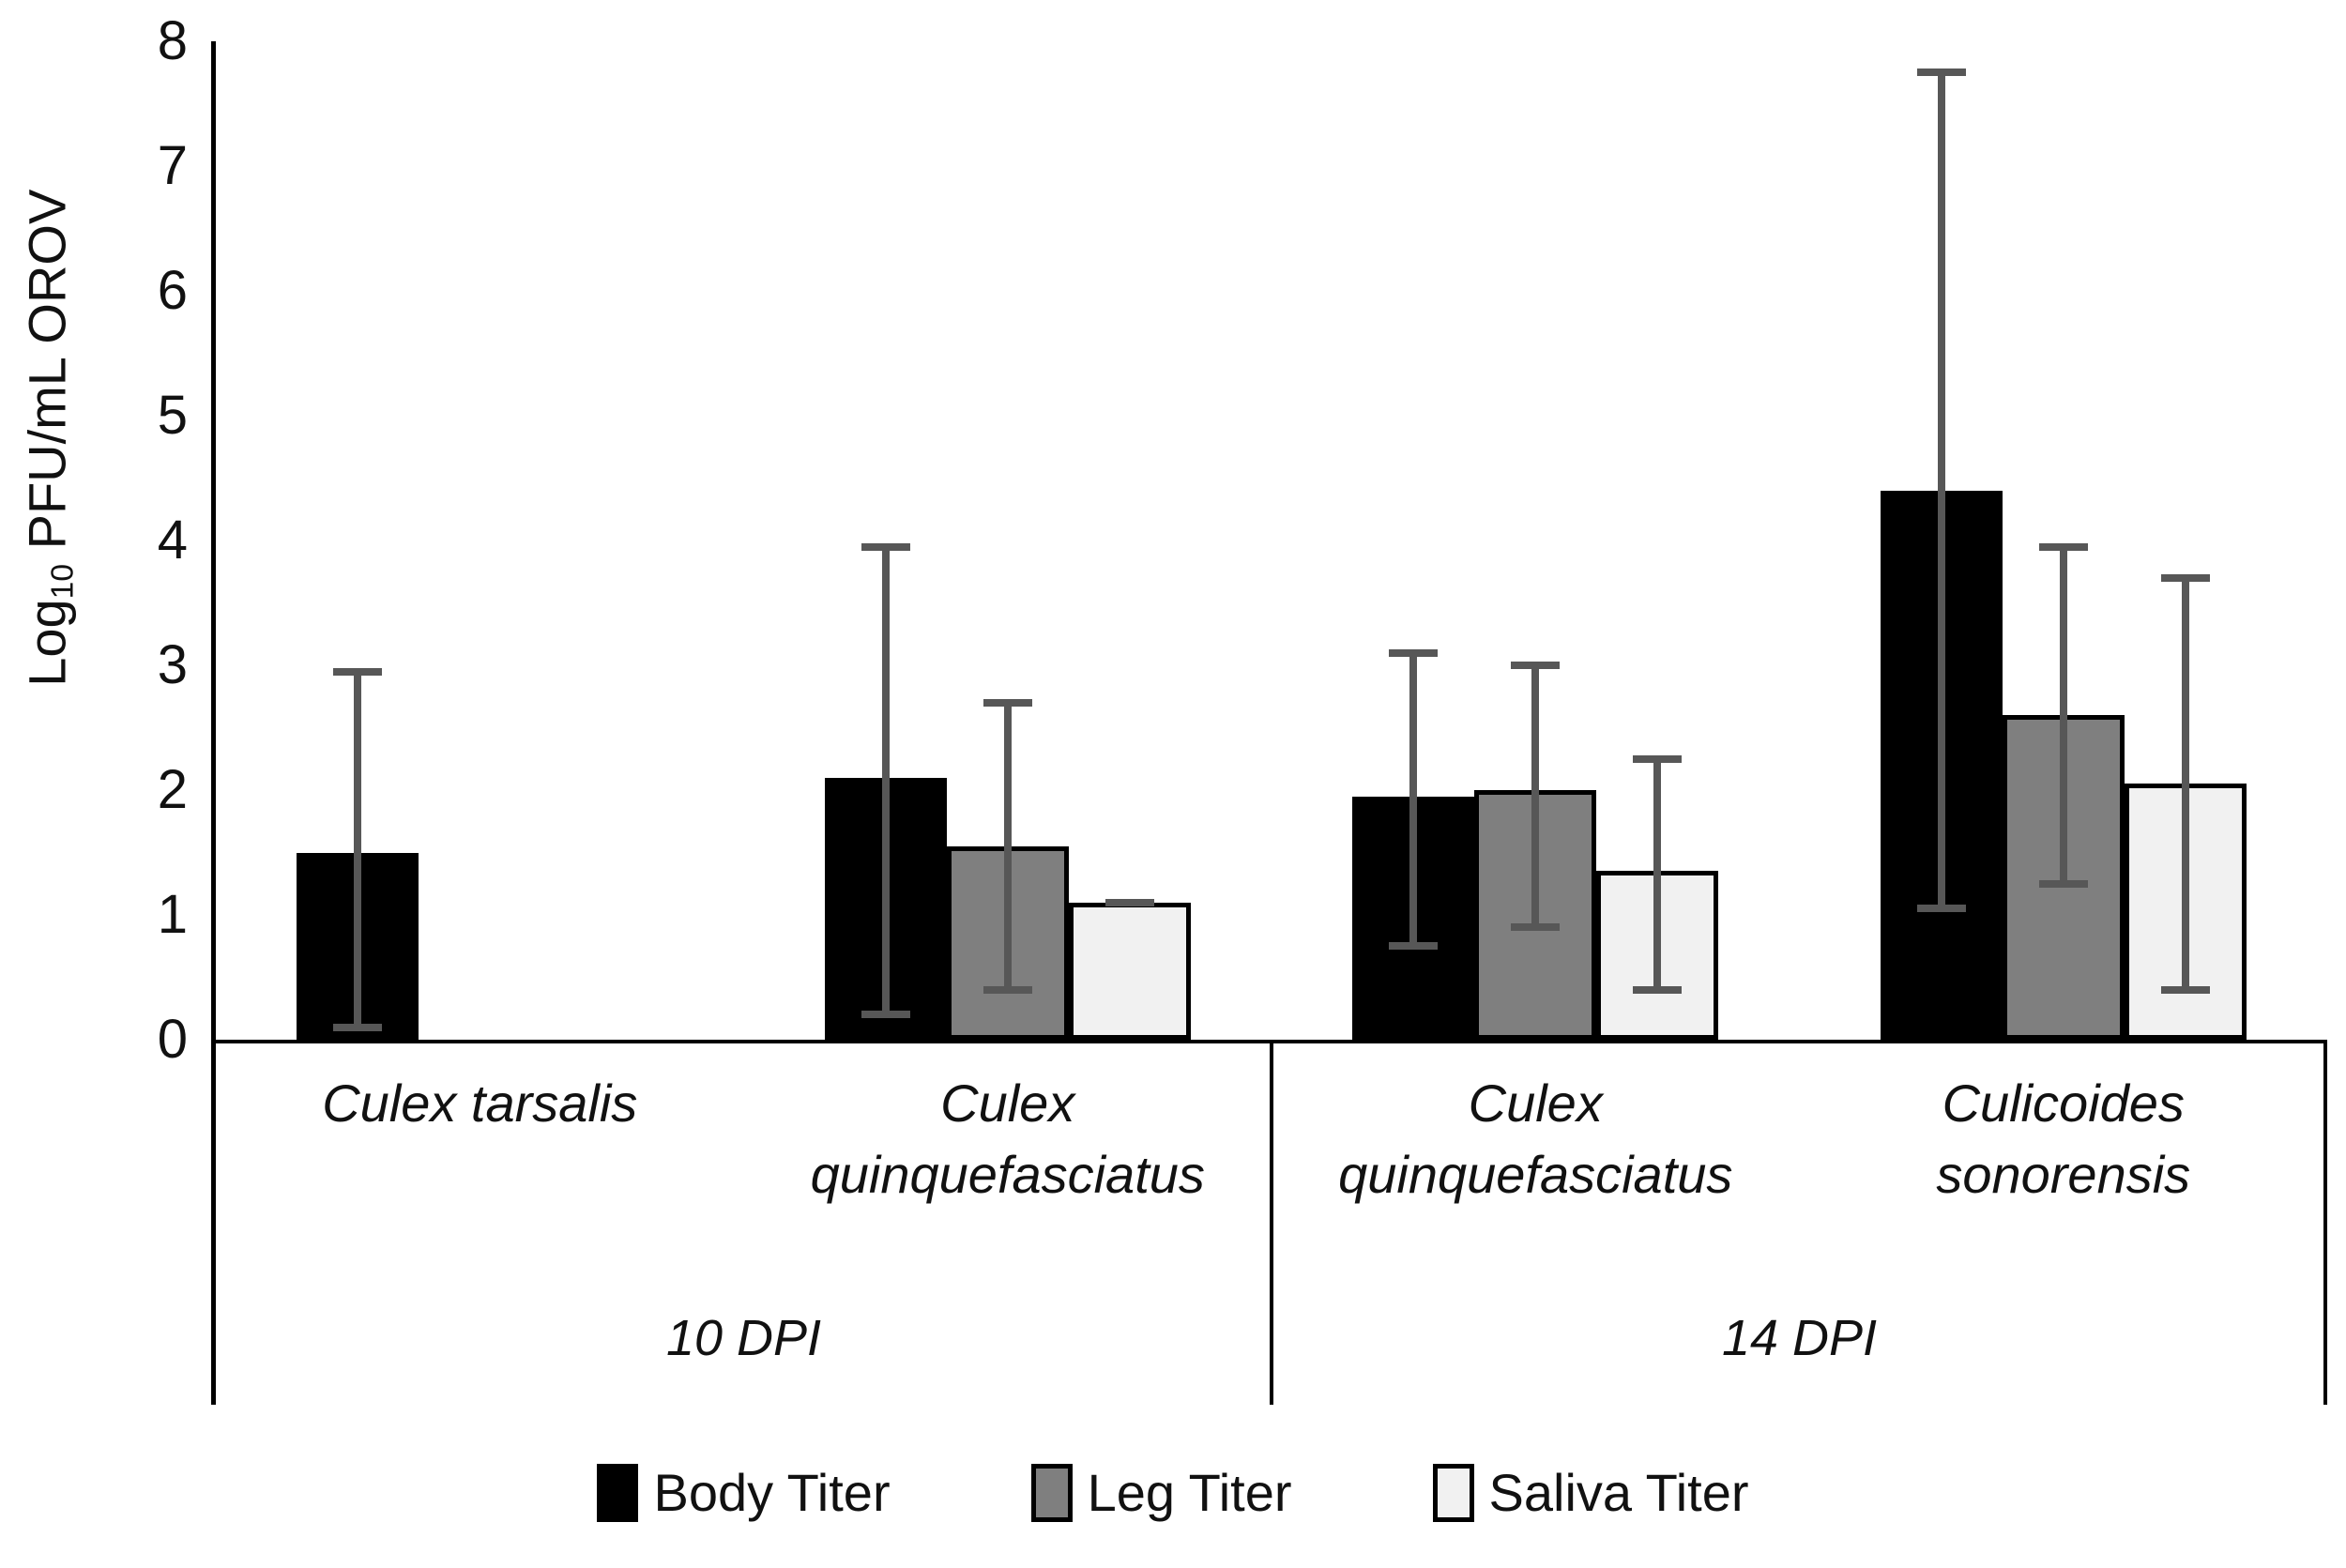 The image size is (2346, 1568). What do you see at coordinates (173, 290) in the screenshot?
I see `y-tick-label: 6` at bounding box center [173, 290].